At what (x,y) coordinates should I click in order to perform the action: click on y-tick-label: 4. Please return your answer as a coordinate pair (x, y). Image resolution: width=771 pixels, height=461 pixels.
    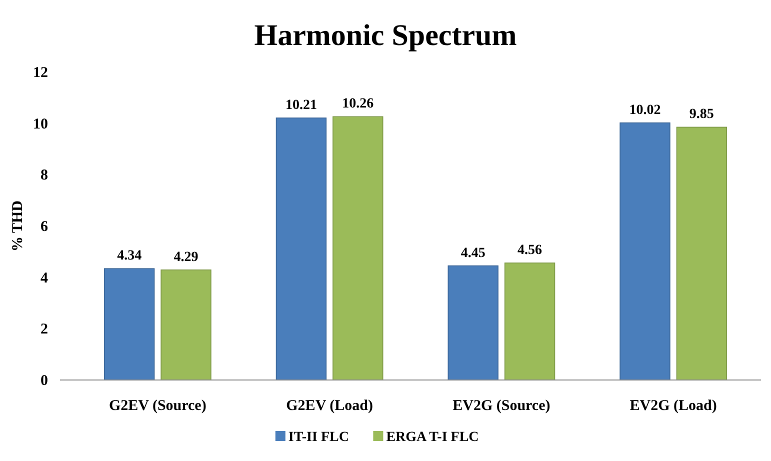
    Looking at the image, I should click on (44, 278).